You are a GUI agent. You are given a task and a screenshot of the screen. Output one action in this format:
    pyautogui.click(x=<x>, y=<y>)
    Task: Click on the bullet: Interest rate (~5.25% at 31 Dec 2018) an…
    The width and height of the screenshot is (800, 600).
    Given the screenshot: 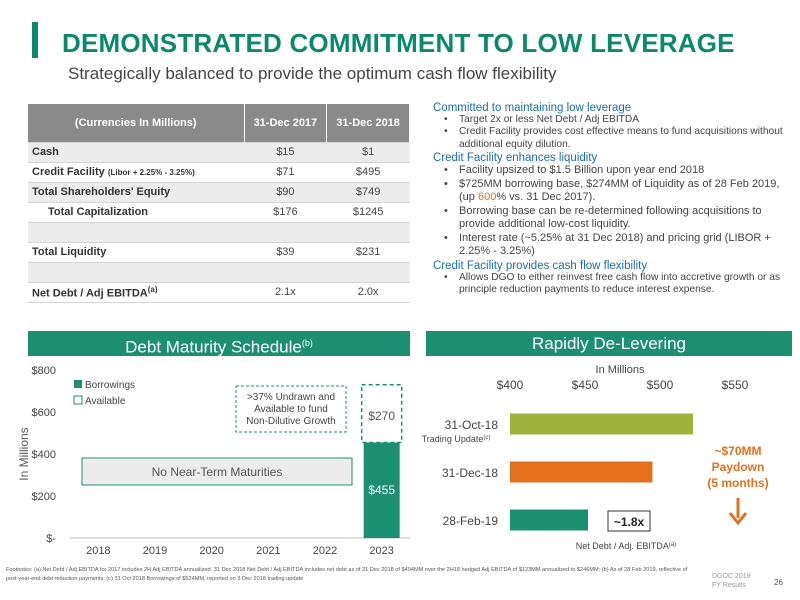 What is the action you would take?
    pyautogui.click(x=613, y=245)
    